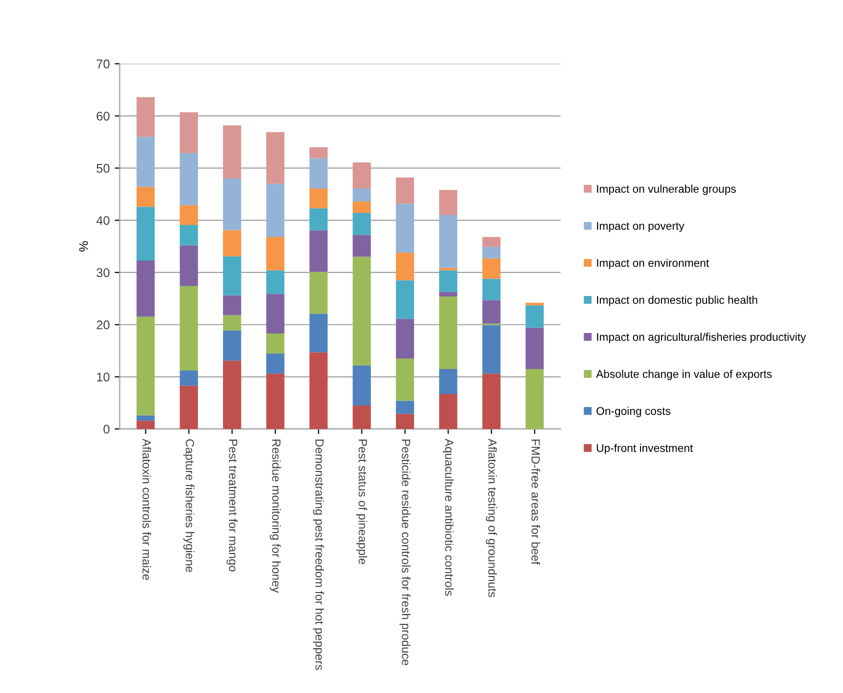  I want to click on legend-label: Impact on poverty, so click(640, 227).